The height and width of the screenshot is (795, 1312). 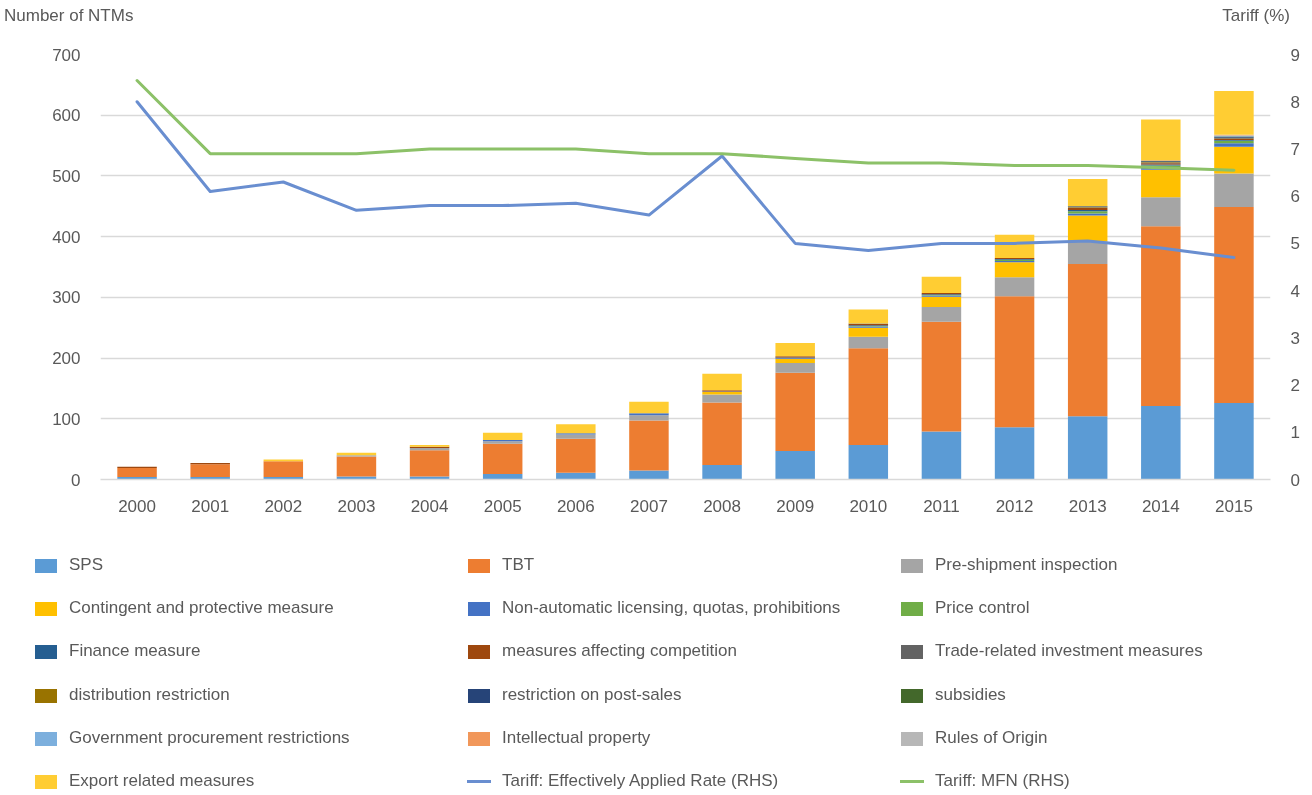 I want to click on x-tick-label: 2010, so click(x=868, y=506).